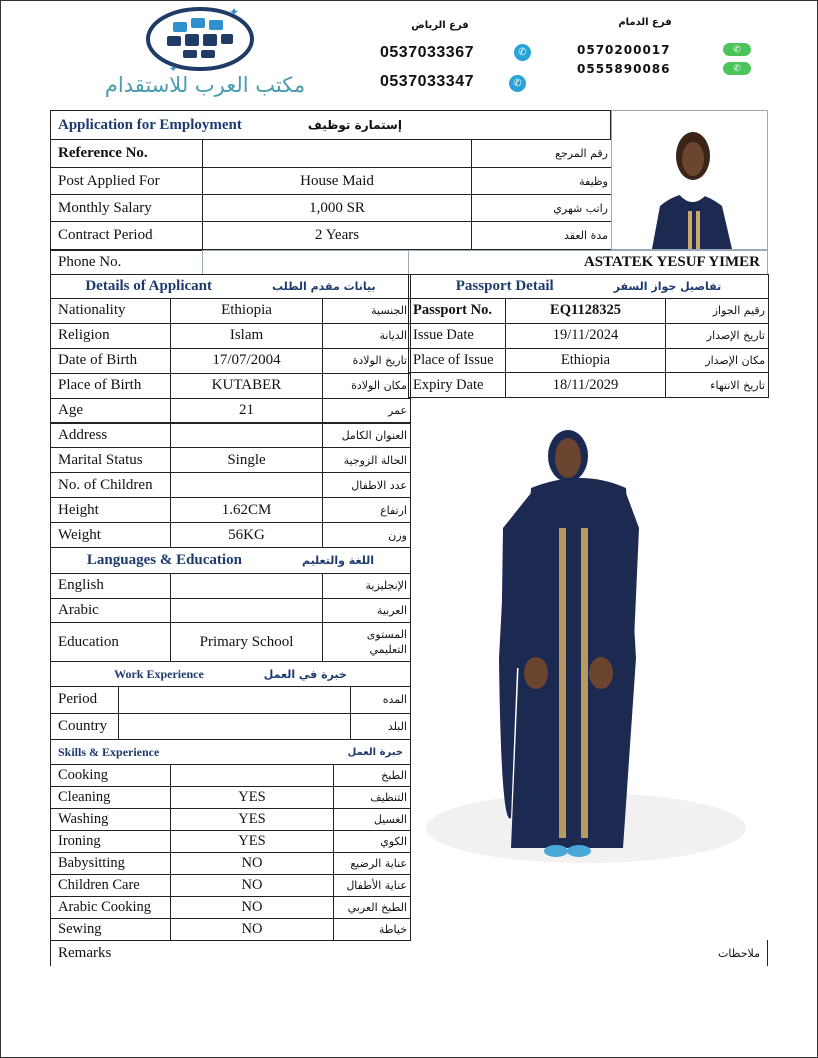 The width and height of the screenshot is (818, 1058). What do you see at coordinates (366, 610) in the screenshot?
I see `languages-label-ar: العربية` at bounding box center [366, 610].